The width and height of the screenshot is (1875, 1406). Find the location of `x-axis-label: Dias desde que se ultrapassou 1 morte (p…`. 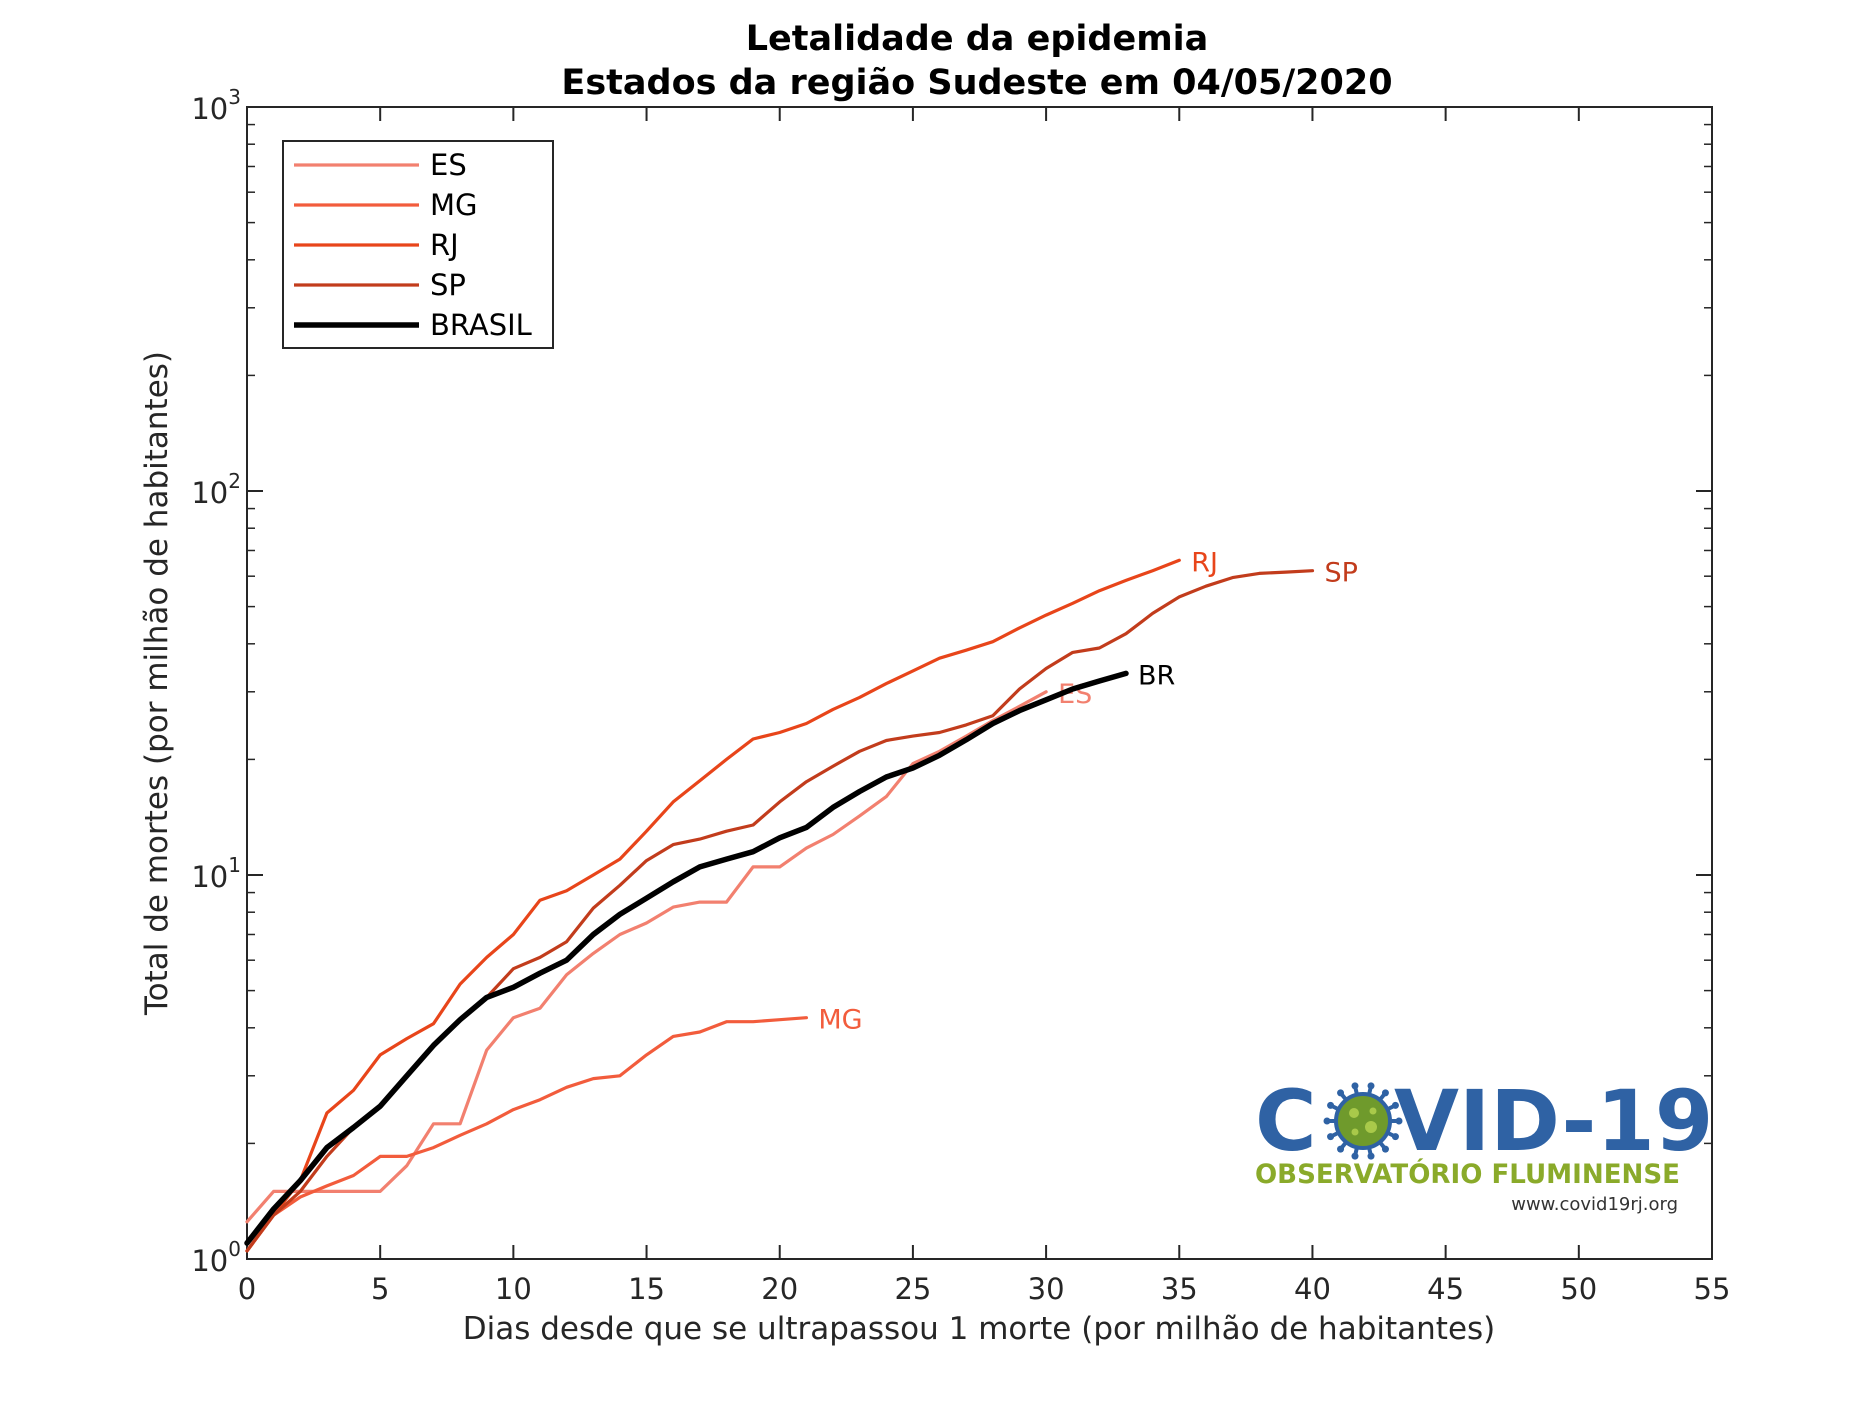

x-axis-label: Dias desde que se ultrapassou 1 morte (p… is located at coordinates (979, 1329).